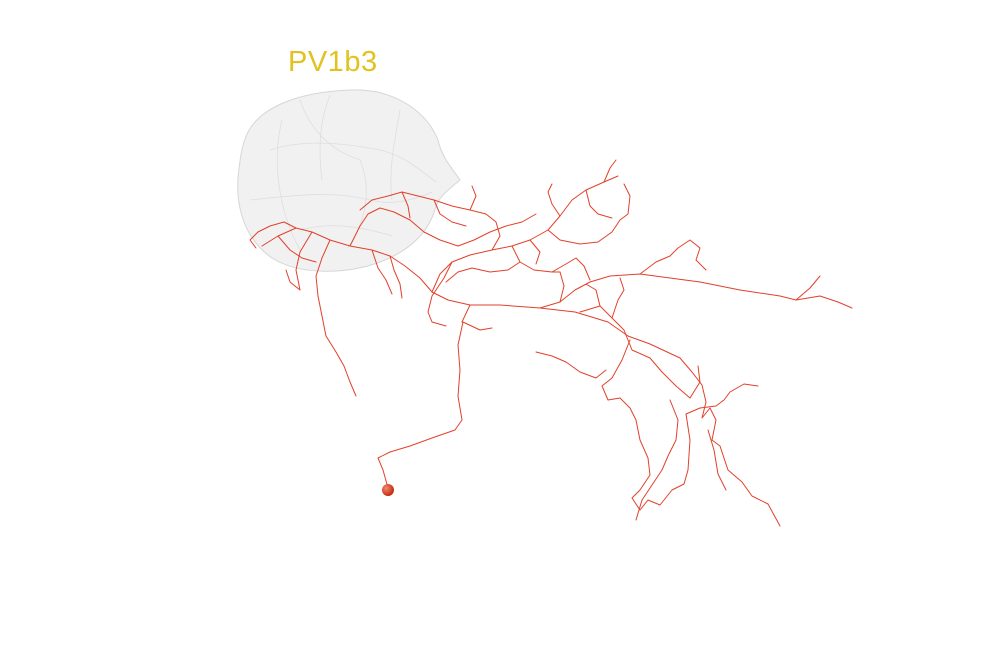 Image resolution: width=1000 pixels, height=648 pixels. What do you see at coordinates (333, 62) in the screenshot?
I see `brain-region-label: PV1b3` at bounding box center [333, 62].